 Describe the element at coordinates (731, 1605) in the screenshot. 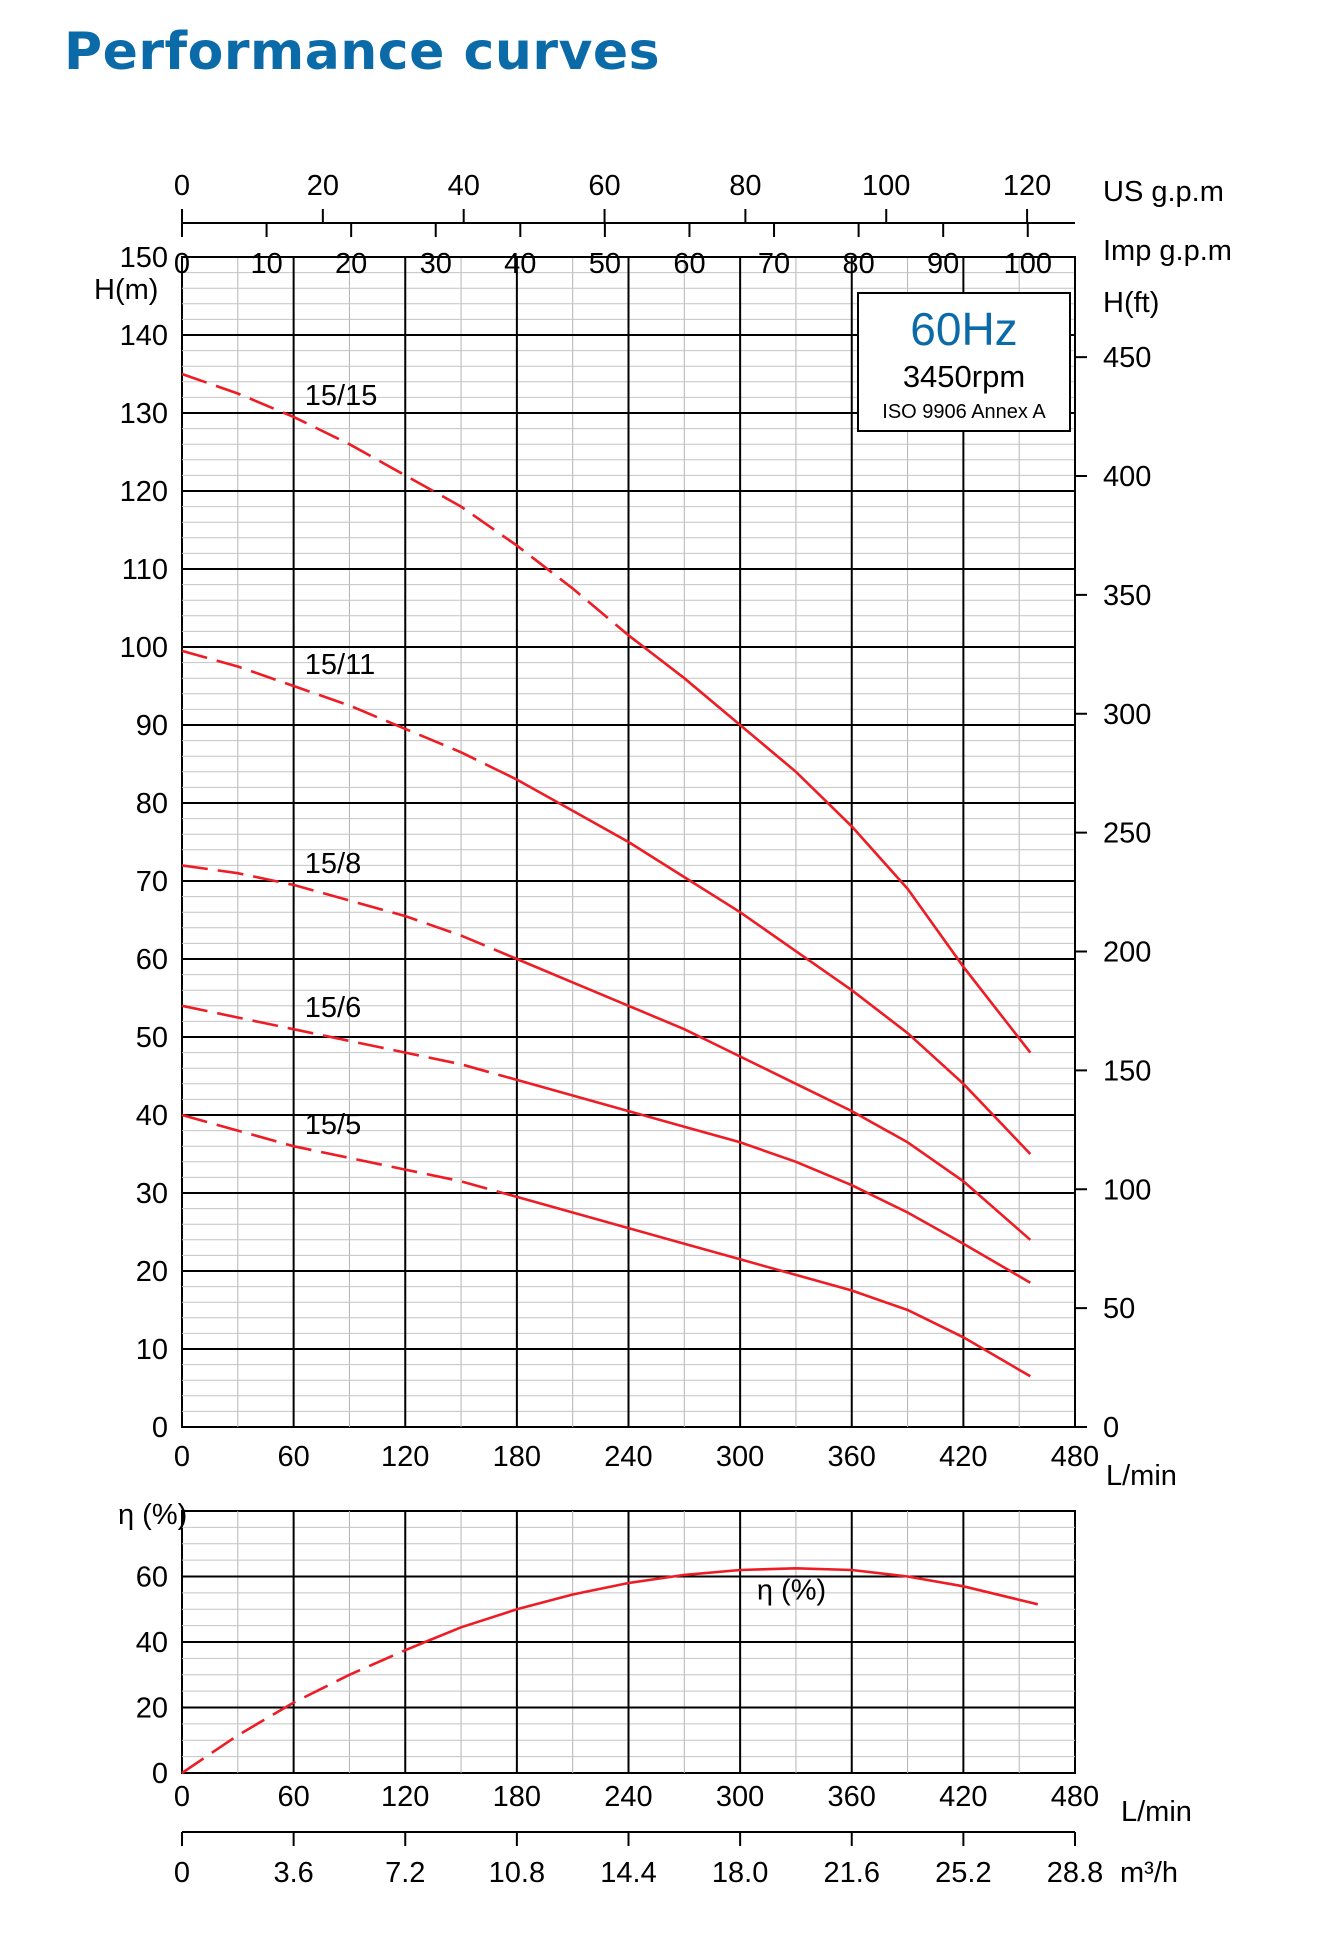

I see `series-line-efficiency` at that location.